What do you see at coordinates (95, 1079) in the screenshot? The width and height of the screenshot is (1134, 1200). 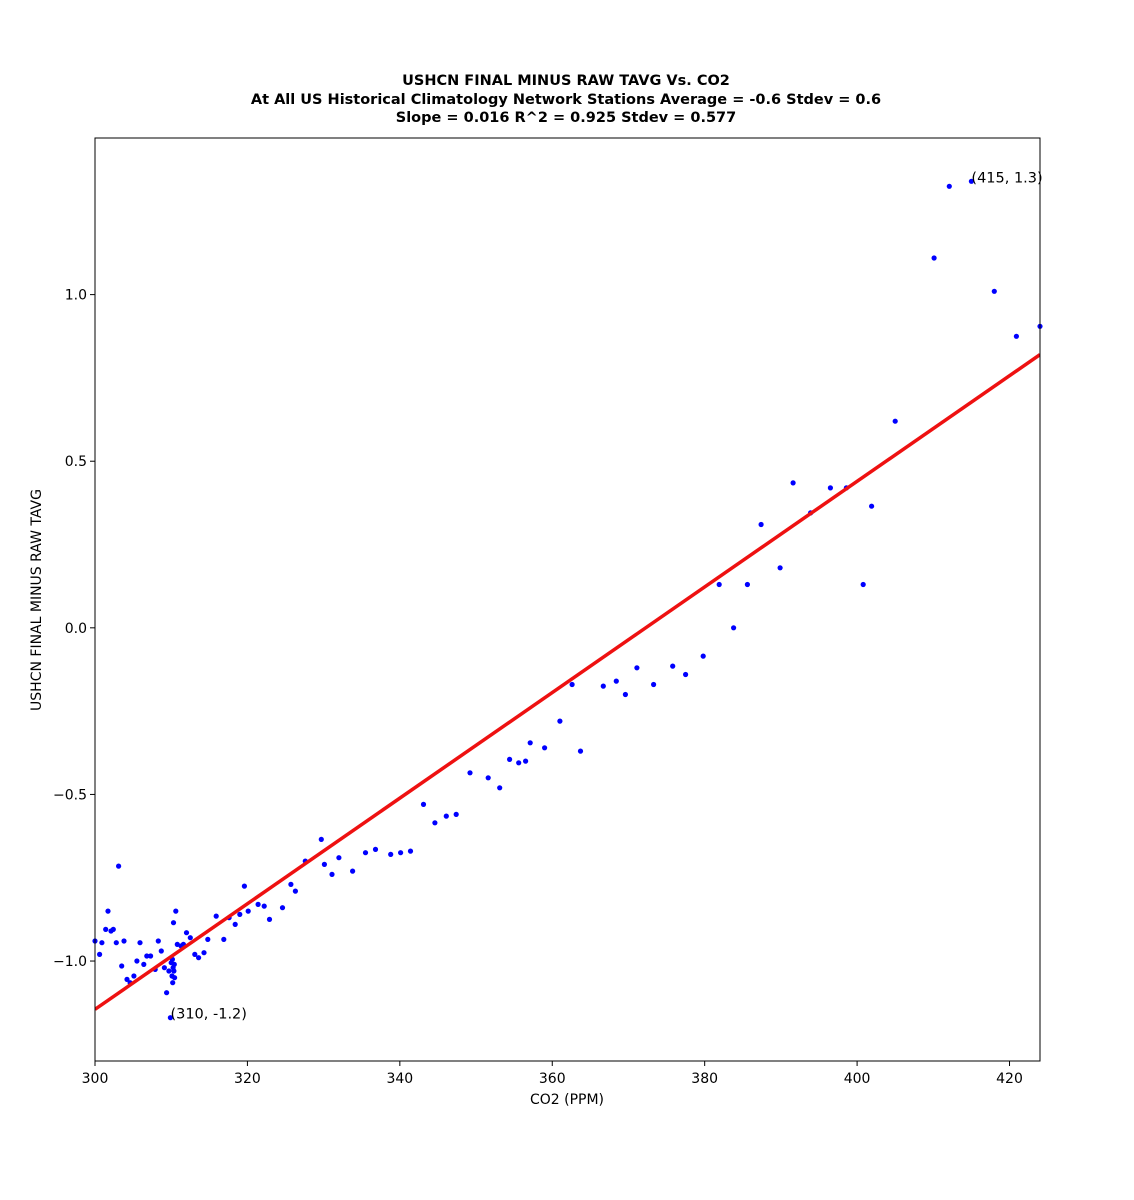 I see `x-tick-label: 300` at bounding box center [95, 1079].